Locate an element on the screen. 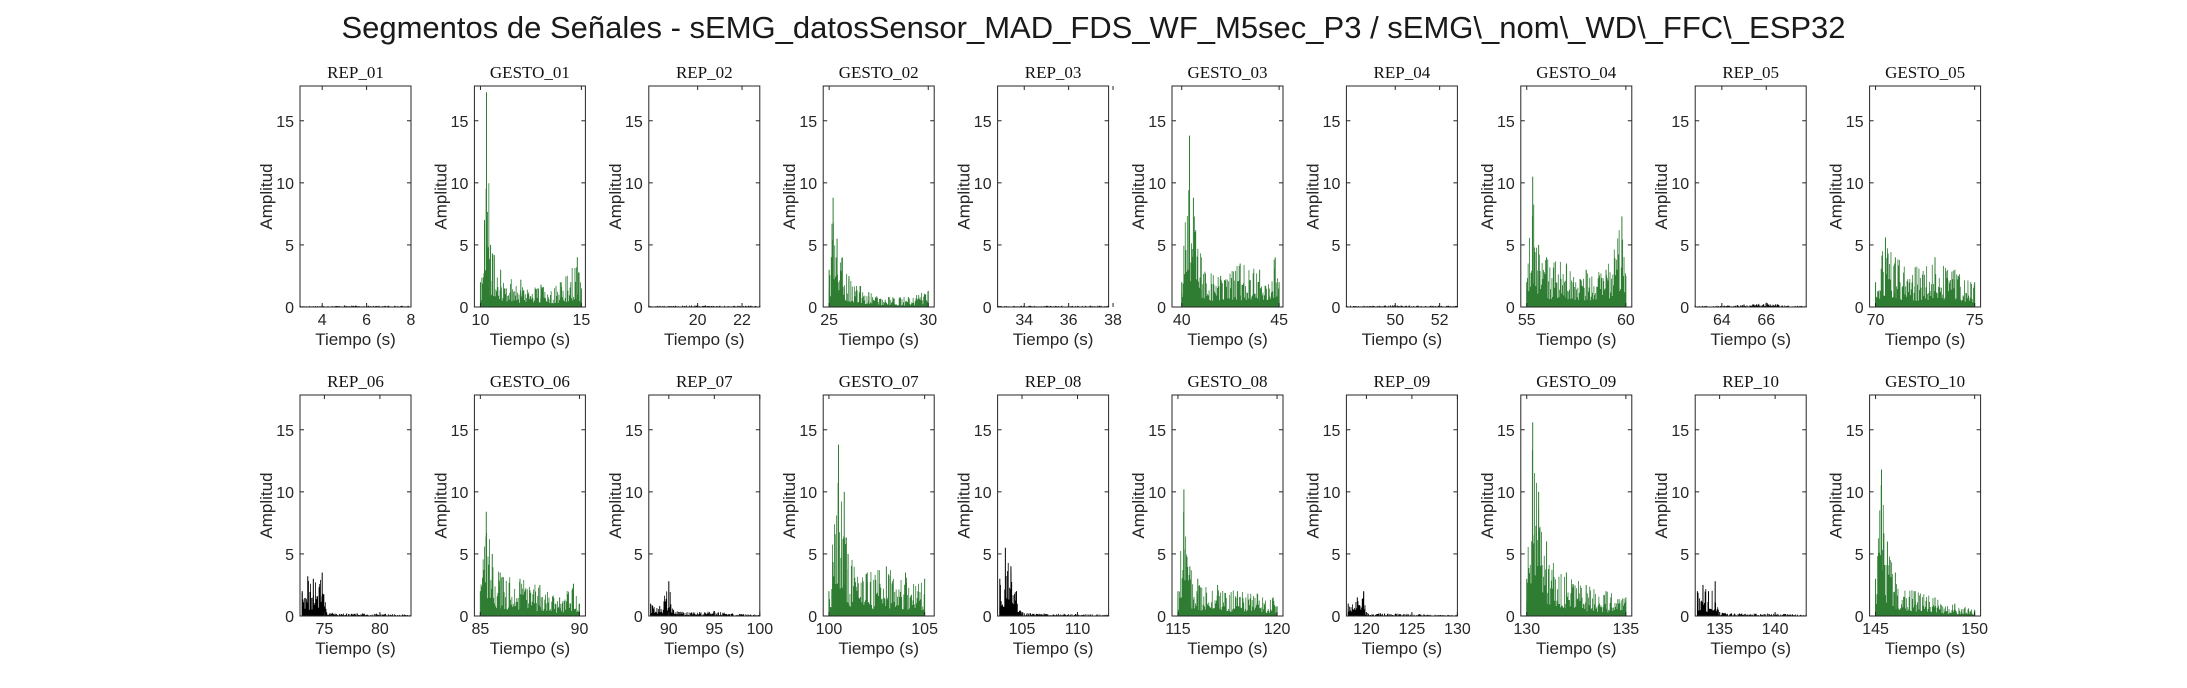  subplot-title: GESTO_07 is located at coordinates (879, 381).